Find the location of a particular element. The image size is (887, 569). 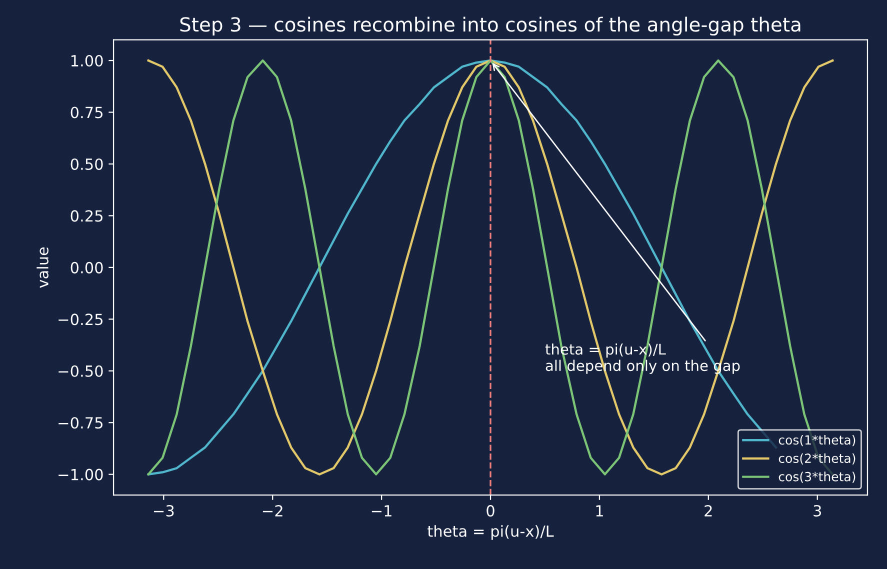

chart-title: Step 3 — cosines recombine into cosines of the angle-gap theta is located at coordinates (490, 26).